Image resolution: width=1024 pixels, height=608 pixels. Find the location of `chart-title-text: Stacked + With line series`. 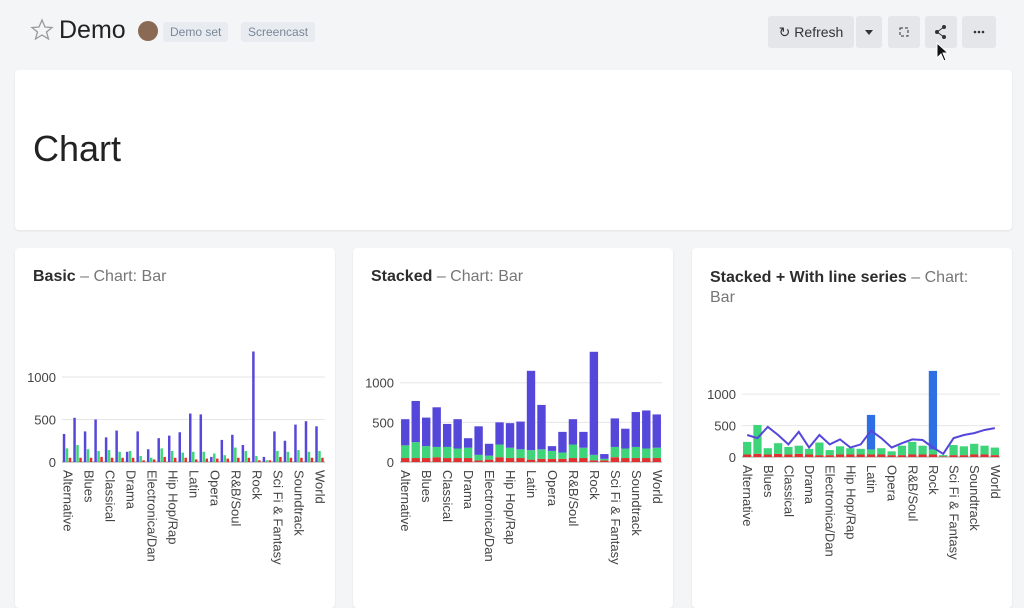

chart-title-text: Stacked + With line series is located at coordinates (808, 277).